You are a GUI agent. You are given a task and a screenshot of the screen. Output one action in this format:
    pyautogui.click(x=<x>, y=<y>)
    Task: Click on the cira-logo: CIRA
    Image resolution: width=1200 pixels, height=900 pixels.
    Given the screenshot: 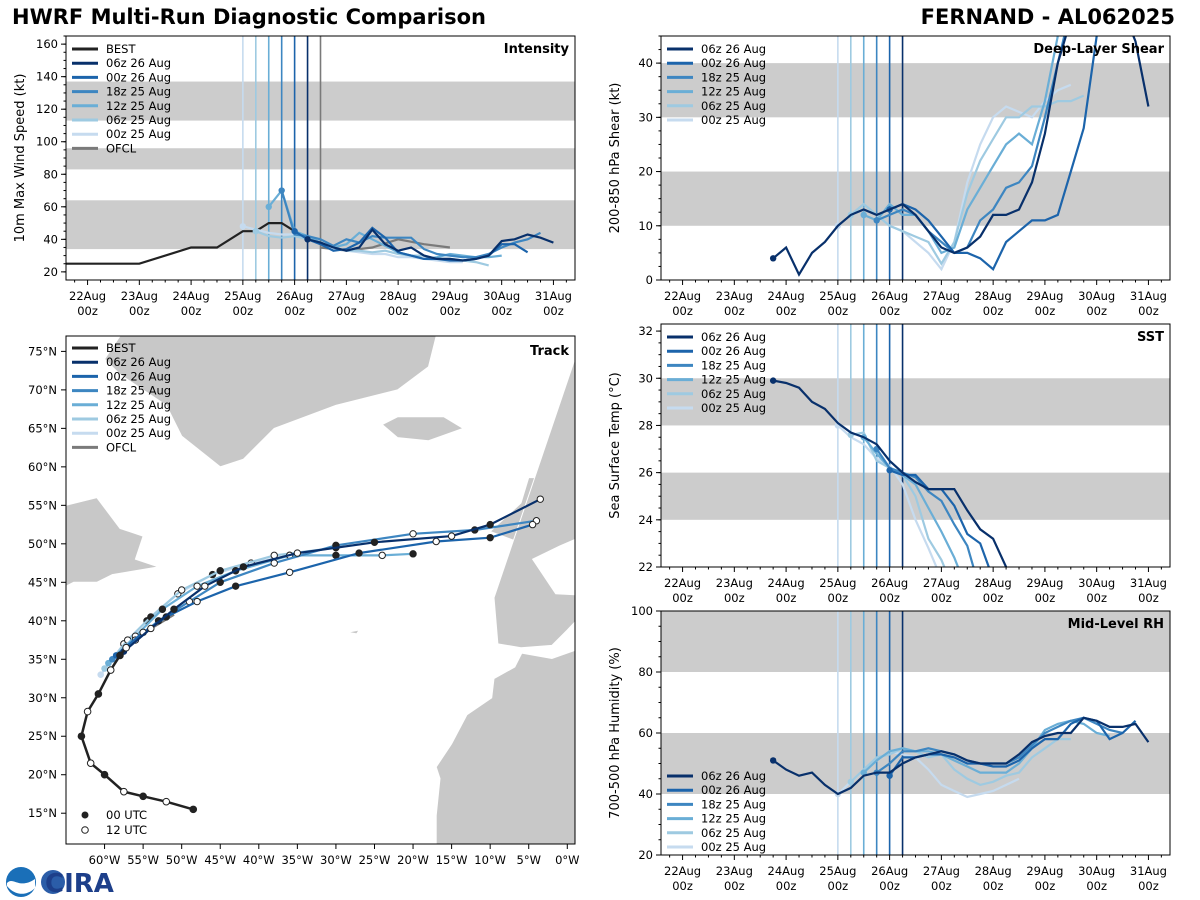 What is the action you would take?
    pyautogui.click(x=60, y=882)
    